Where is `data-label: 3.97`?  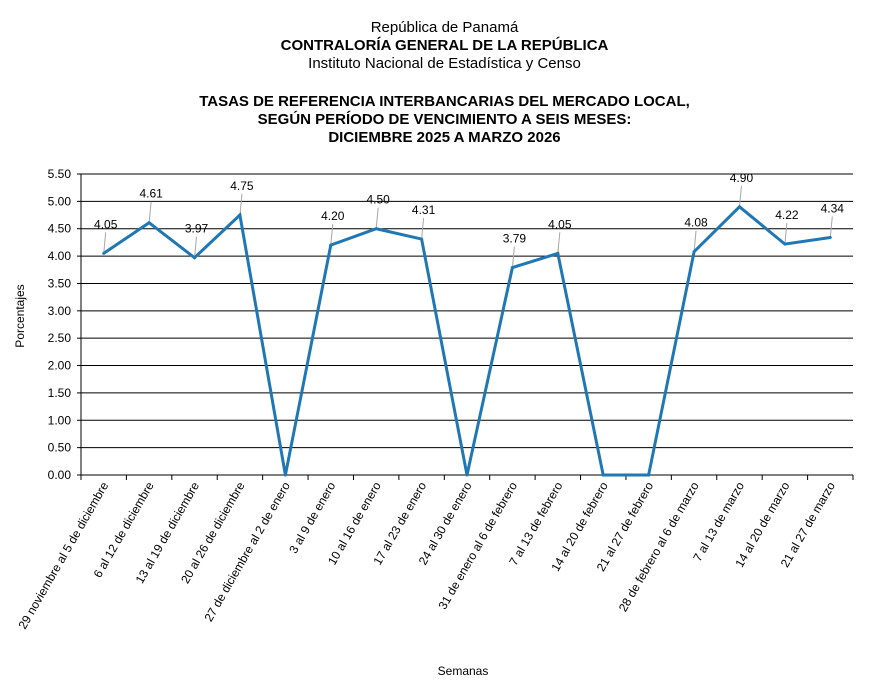
data-label: 3.97 is located at coordinates (197, 229).